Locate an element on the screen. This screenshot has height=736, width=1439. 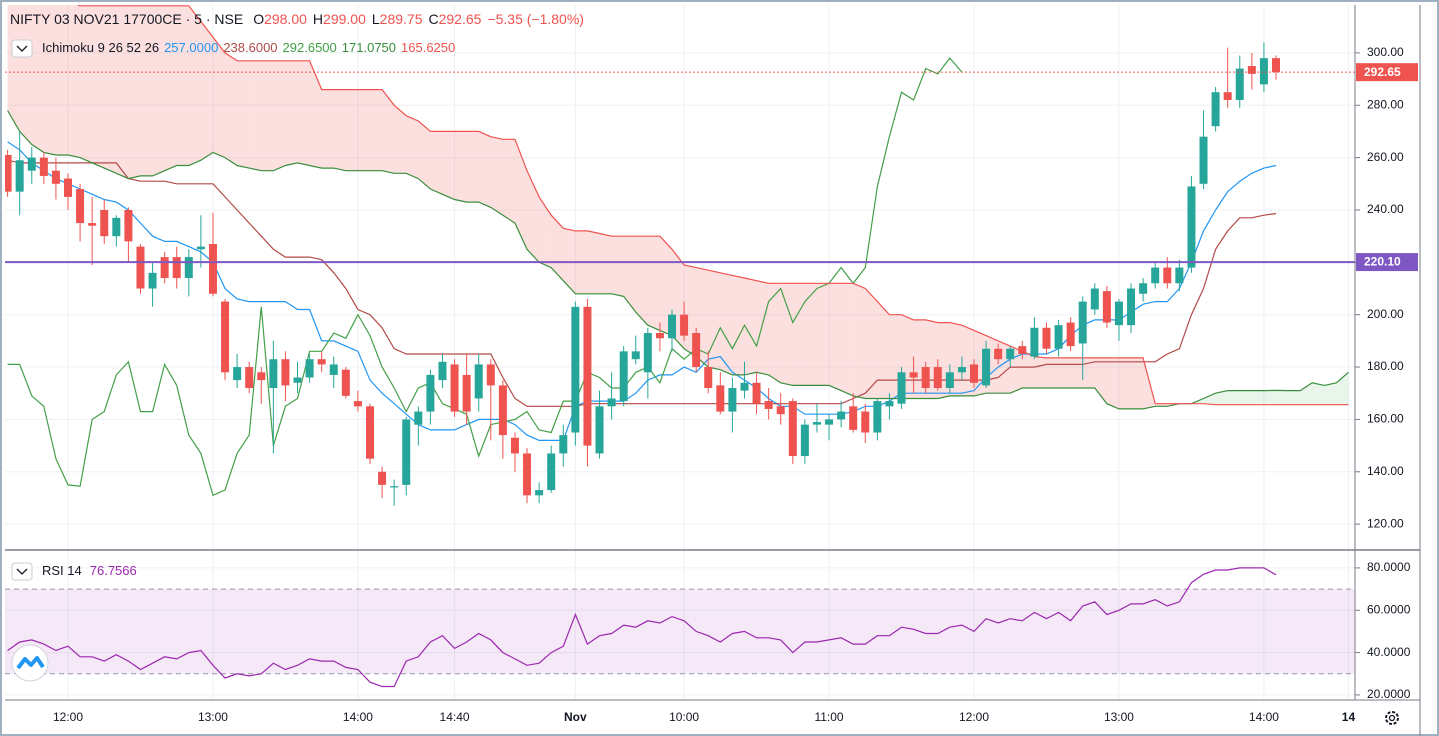
symbol: NIFTY 03 NOV21 17700CE · 5 · NSE is located at coordinates (126, 19).